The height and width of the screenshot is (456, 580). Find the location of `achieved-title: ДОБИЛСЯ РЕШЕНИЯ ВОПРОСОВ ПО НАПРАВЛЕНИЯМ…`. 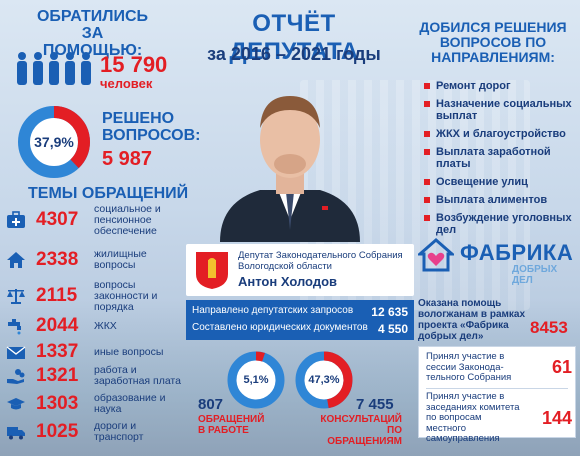

achieved-title: ДОБИЛСЯ РЕШЕНИЯ ВОПРОСОВ ПО НАПРАВЛЕНИЯМ… is located at coordinates (493, 42).